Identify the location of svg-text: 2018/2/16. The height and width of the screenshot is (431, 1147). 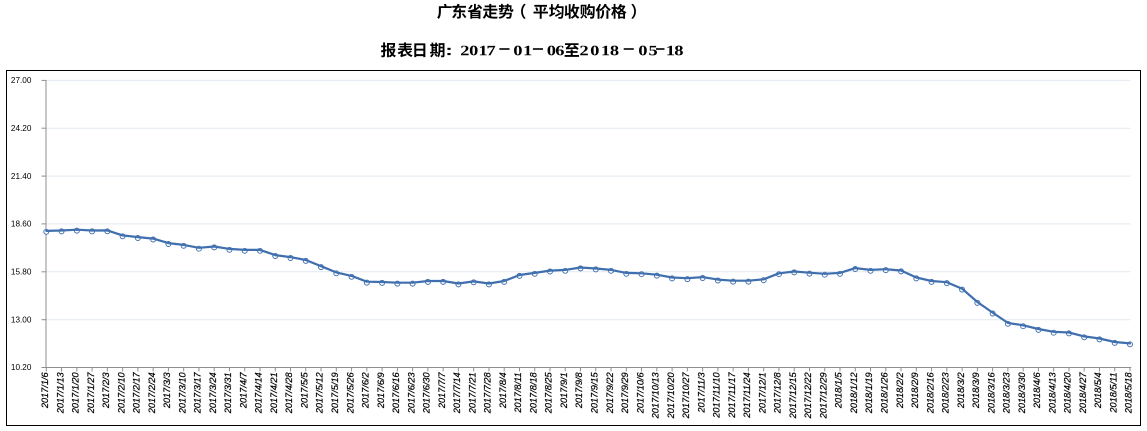
(930, 393).